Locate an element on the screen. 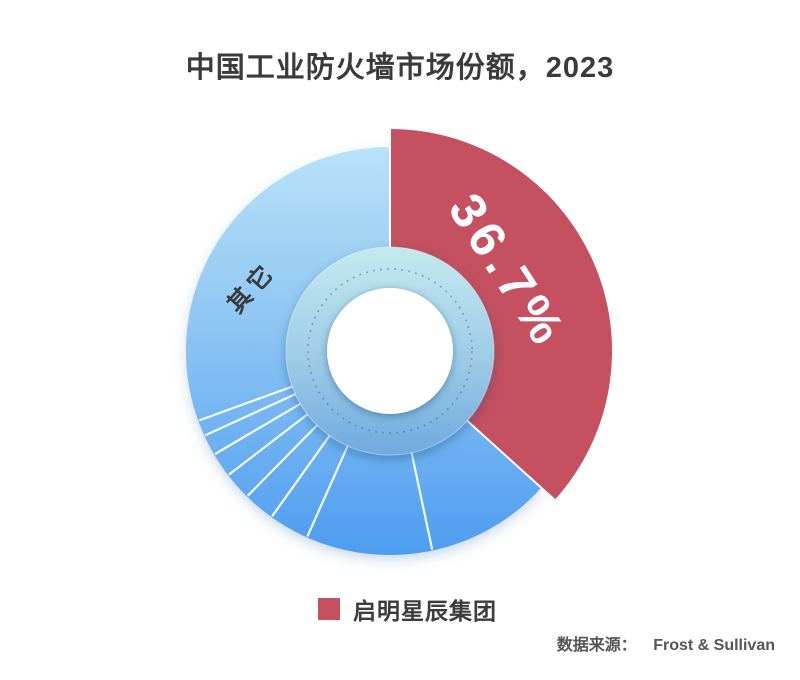 The width and height of the screenshot is (800, 680). data-source-prefix: 数据来源： is located at coordinates (596, 645).